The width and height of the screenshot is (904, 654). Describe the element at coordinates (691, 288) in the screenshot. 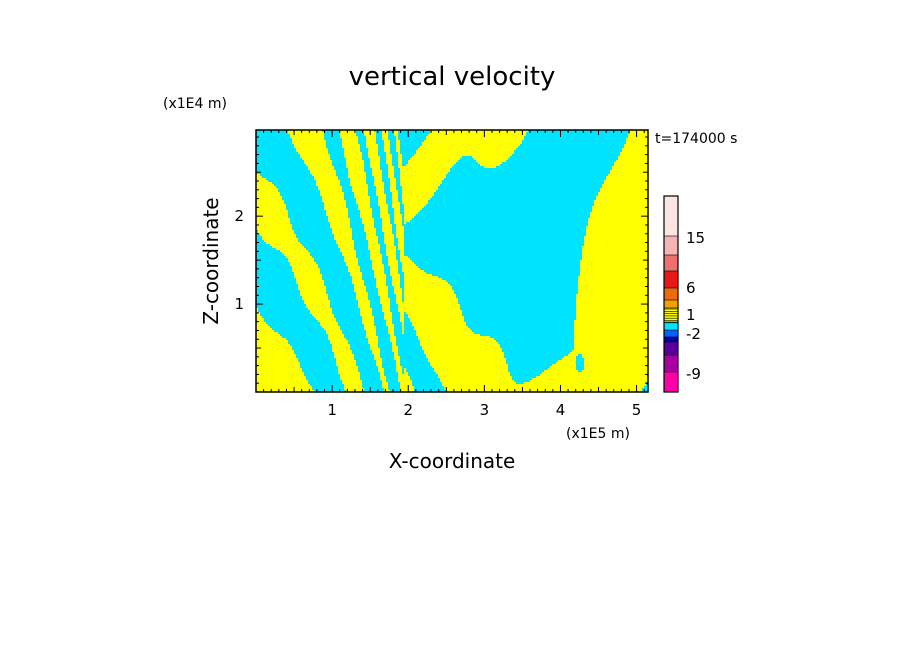

I see `colorbar-label: 6` at that location.